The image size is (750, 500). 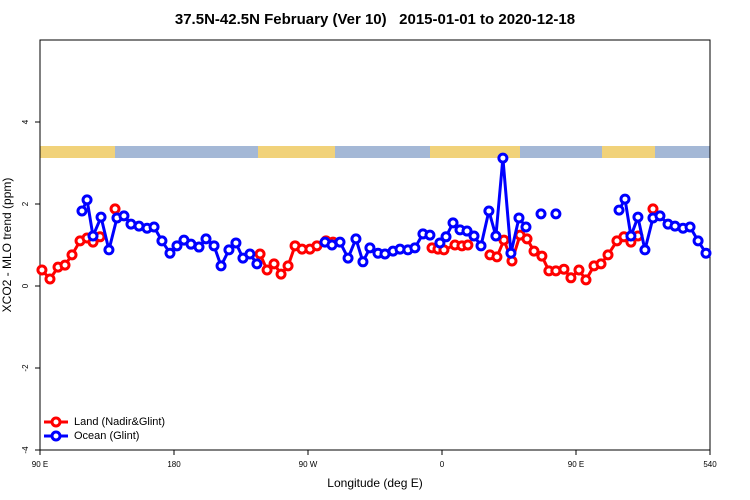 I want to click on map-strip, so click(x=375, y=152).